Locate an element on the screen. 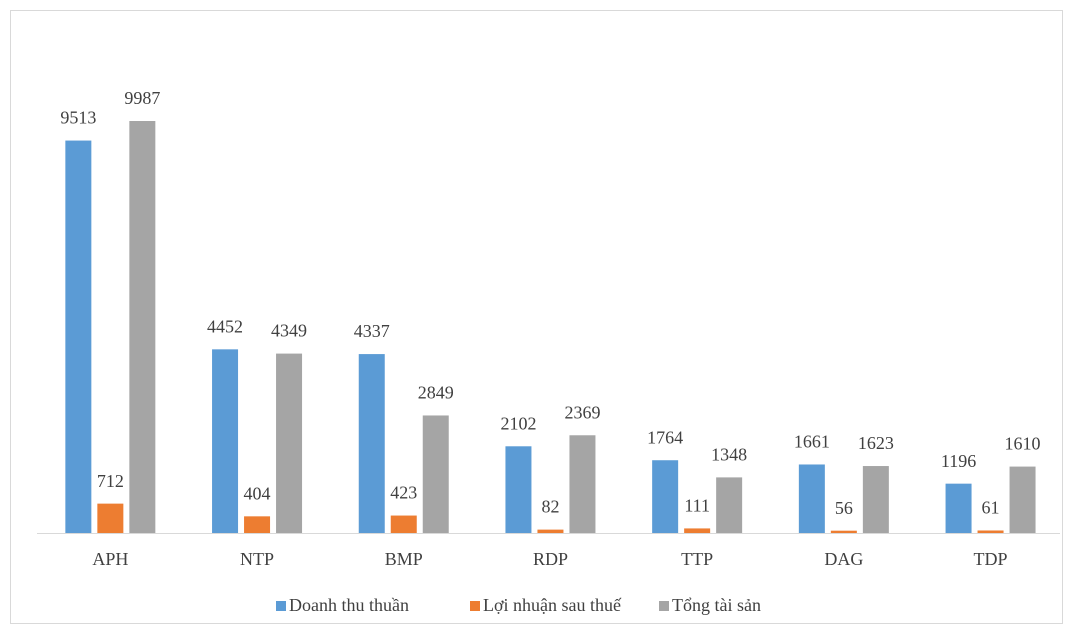 This screenshot has width=1073, height=634. data-label: 2102 is located at coordinates (518, 423).